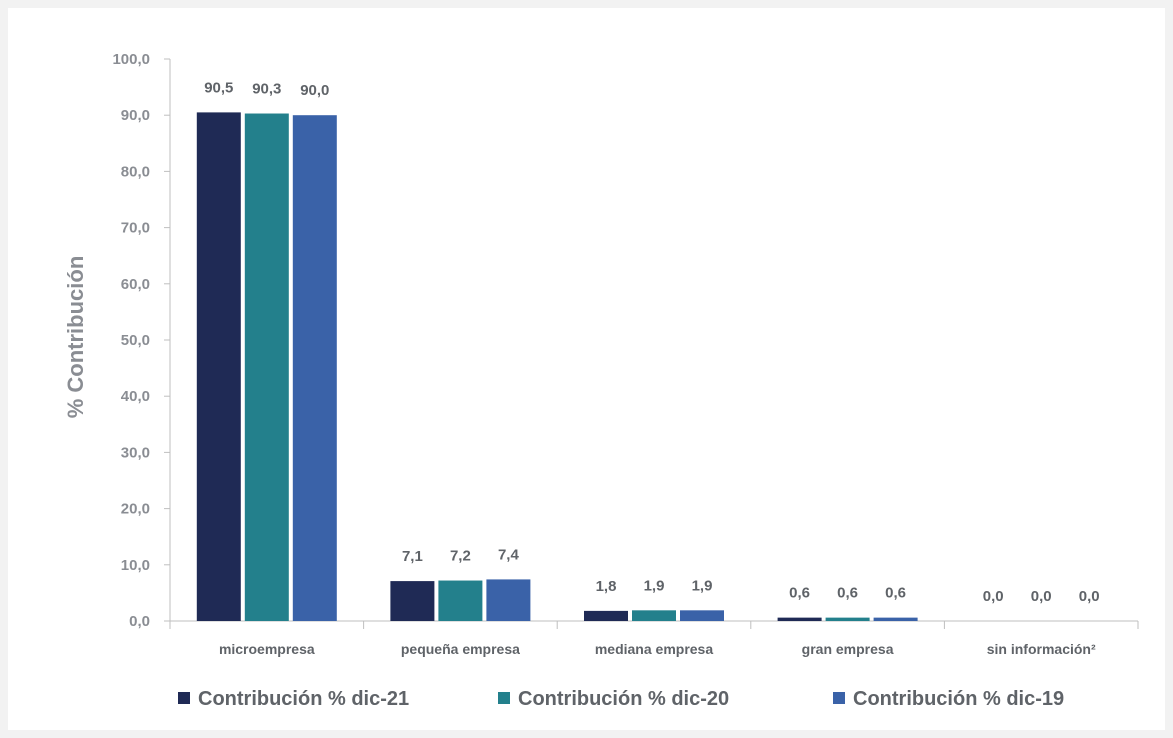 This screenshot has height=738, width=1173. I want to click on y-tick-label: 100,0, so click(131, 59).